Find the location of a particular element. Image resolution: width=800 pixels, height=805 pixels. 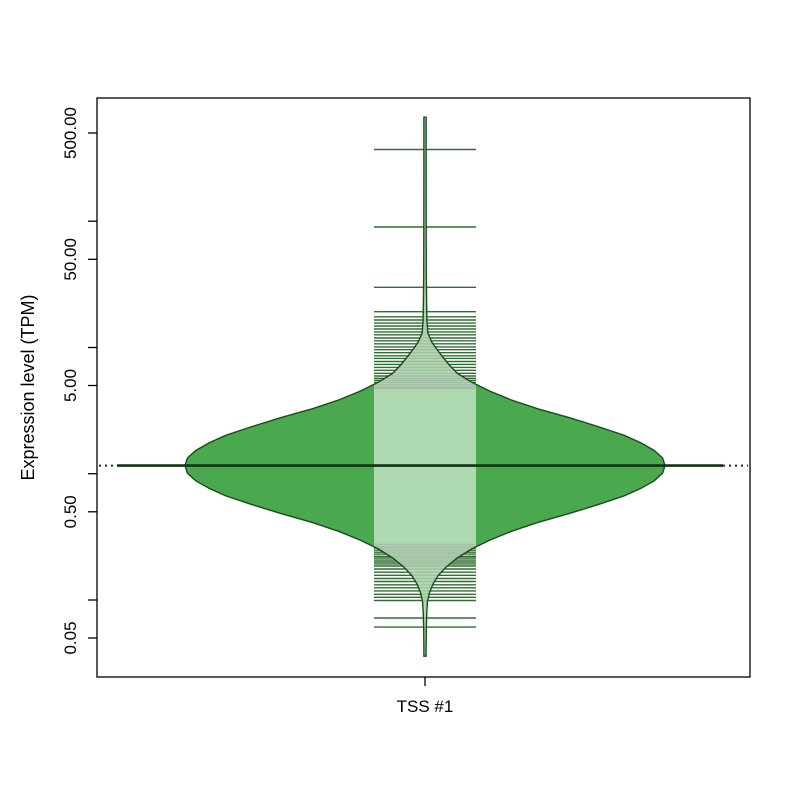

y-axis is located at coordinates (92, 385).